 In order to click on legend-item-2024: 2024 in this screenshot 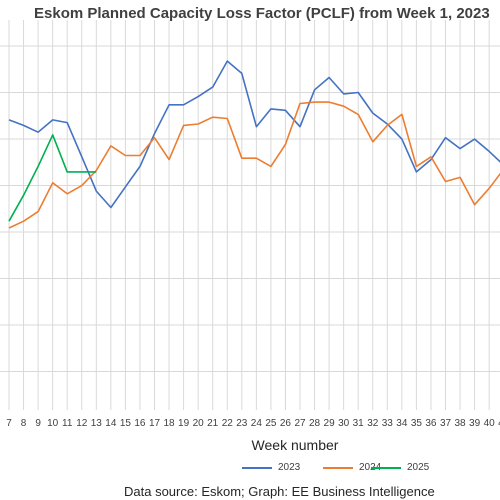, I will do `click(352, 467)`.